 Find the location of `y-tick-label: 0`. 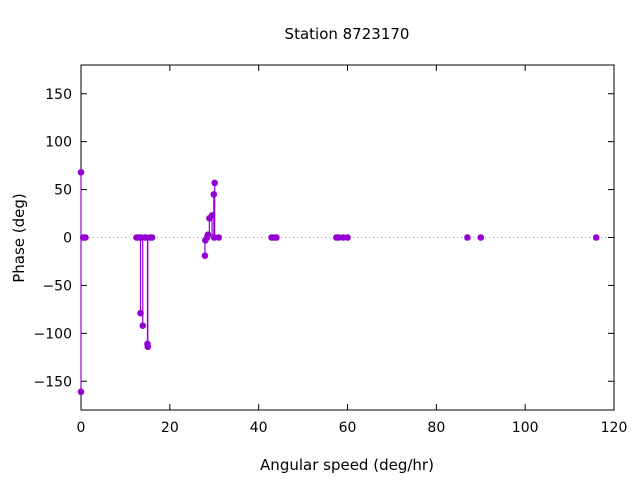

y-tick-label: 0 is located at coordinates (67, 239).